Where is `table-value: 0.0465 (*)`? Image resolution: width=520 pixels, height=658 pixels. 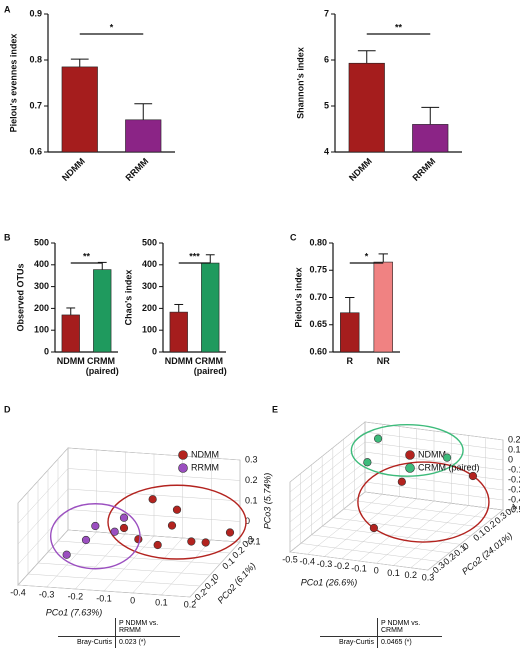 table-value: 0.0465 (*) is located at coordinates (396, 642).